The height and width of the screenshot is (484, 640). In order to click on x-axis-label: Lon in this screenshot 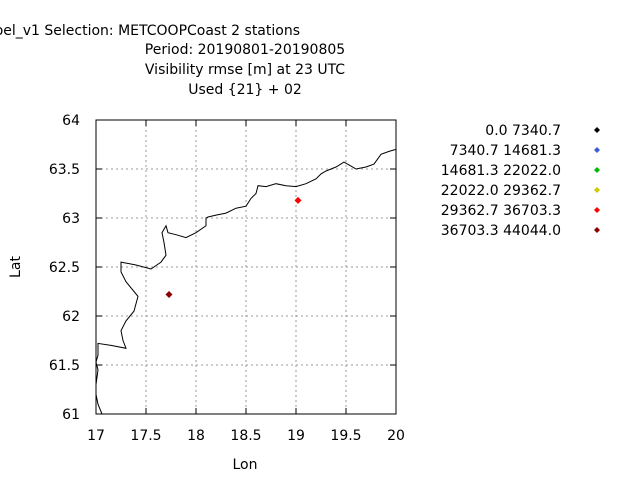, I will do `click(245, 465)`.